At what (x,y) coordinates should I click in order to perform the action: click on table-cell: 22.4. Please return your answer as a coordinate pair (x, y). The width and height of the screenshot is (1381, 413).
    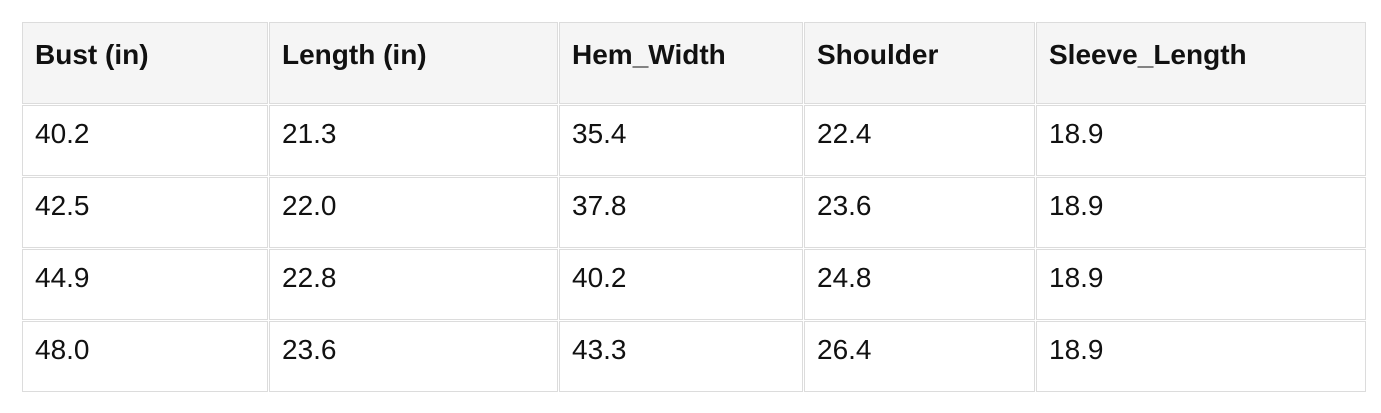
    Looking at the image, I should click on (919, 140).